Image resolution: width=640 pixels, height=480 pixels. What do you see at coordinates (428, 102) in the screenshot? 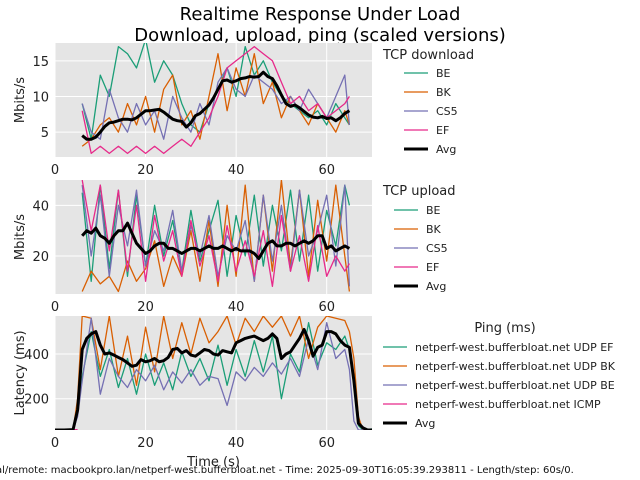
I see `legend-download: TCP download BE BK CS5 EF Avg` at bounding box center [428, 102].